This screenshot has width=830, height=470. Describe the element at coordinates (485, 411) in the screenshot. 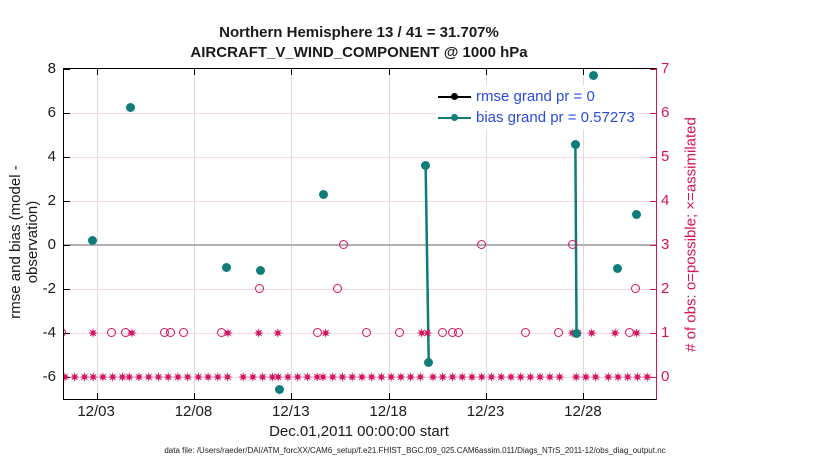

I see `x-tick-label: 12/23` at that location.